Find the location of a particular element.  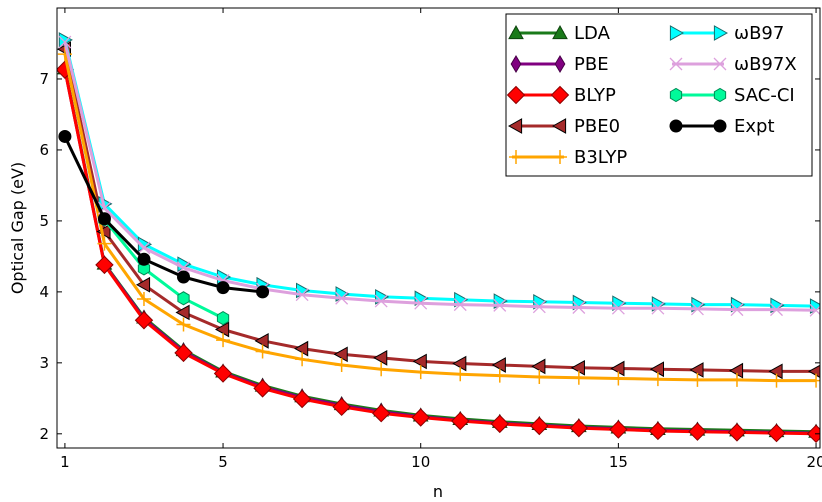

legend-item-pbe0: PBE0 is located at coordinates (563, 126).